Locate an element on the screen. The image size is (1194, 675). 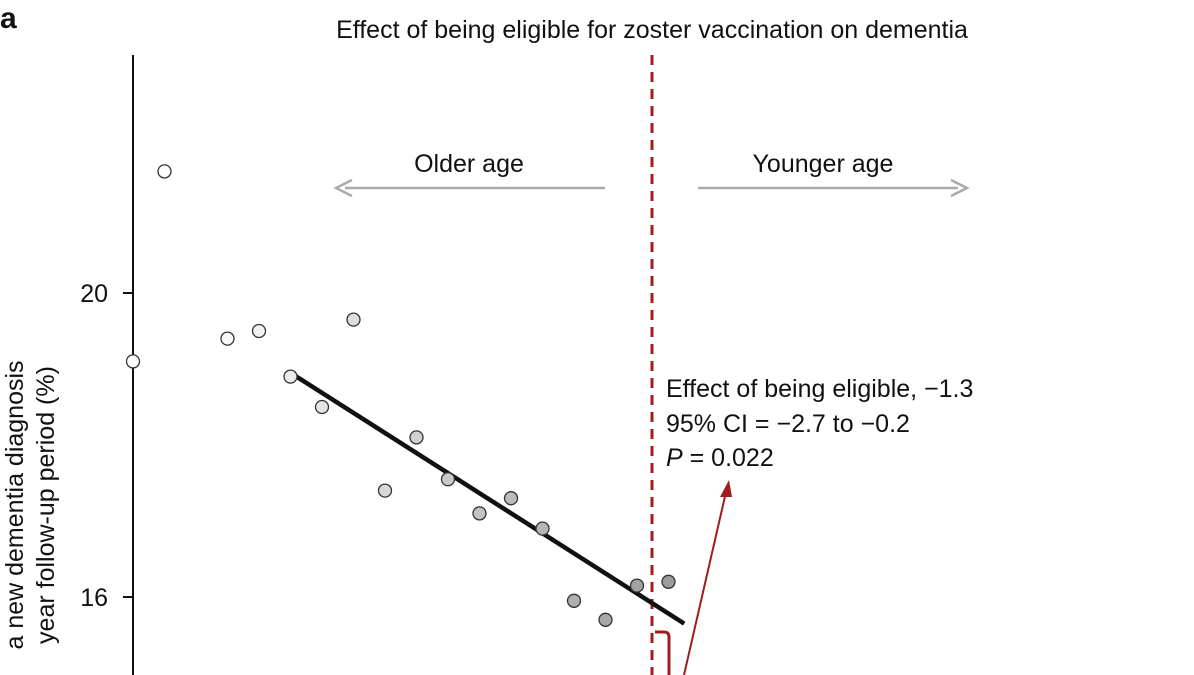
younger-age-label: Younger age is located at coordinates (823, 164).